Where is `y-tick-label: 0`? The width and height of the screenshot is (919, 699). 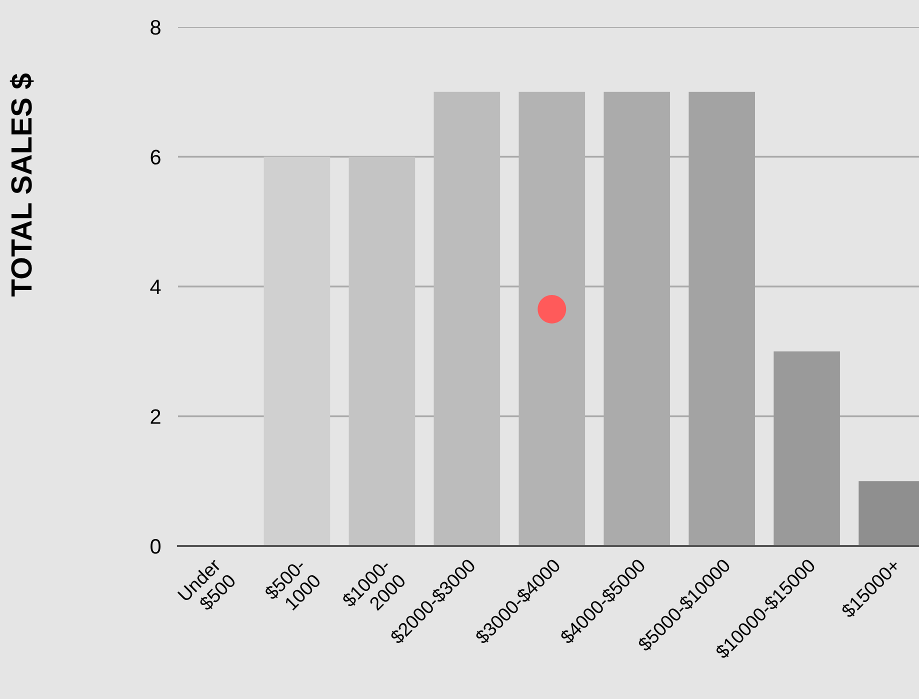 y-tick-label: 0 is located at coordinates (155, 546).